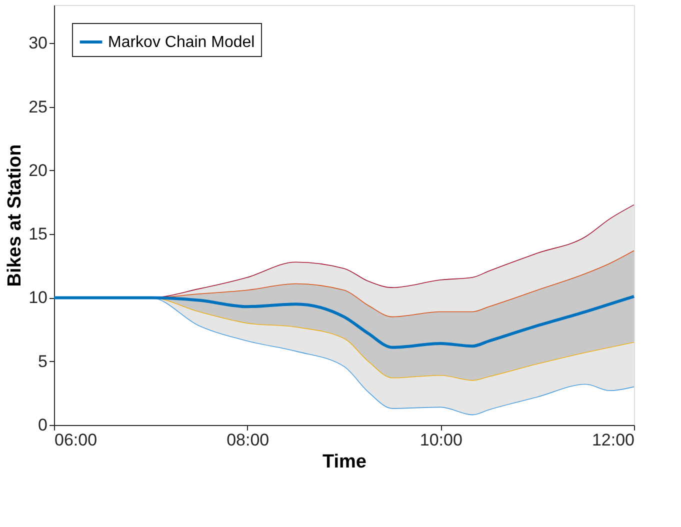 The image size is (681, 527). Describe the element at coordinates (613, 440) in the screenshot. I see `x-tick-label: 12:00` at that location.